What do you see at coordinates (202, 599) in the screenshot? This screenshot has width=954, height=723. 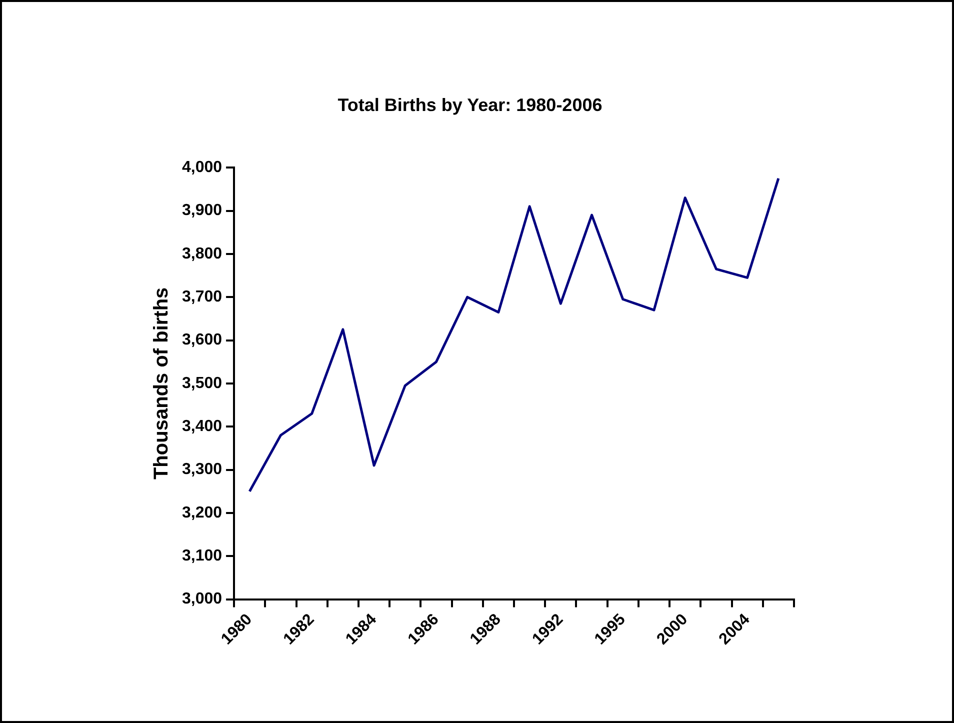 I see `y-tick-label: 3,000` at bounding box center [202, 599].